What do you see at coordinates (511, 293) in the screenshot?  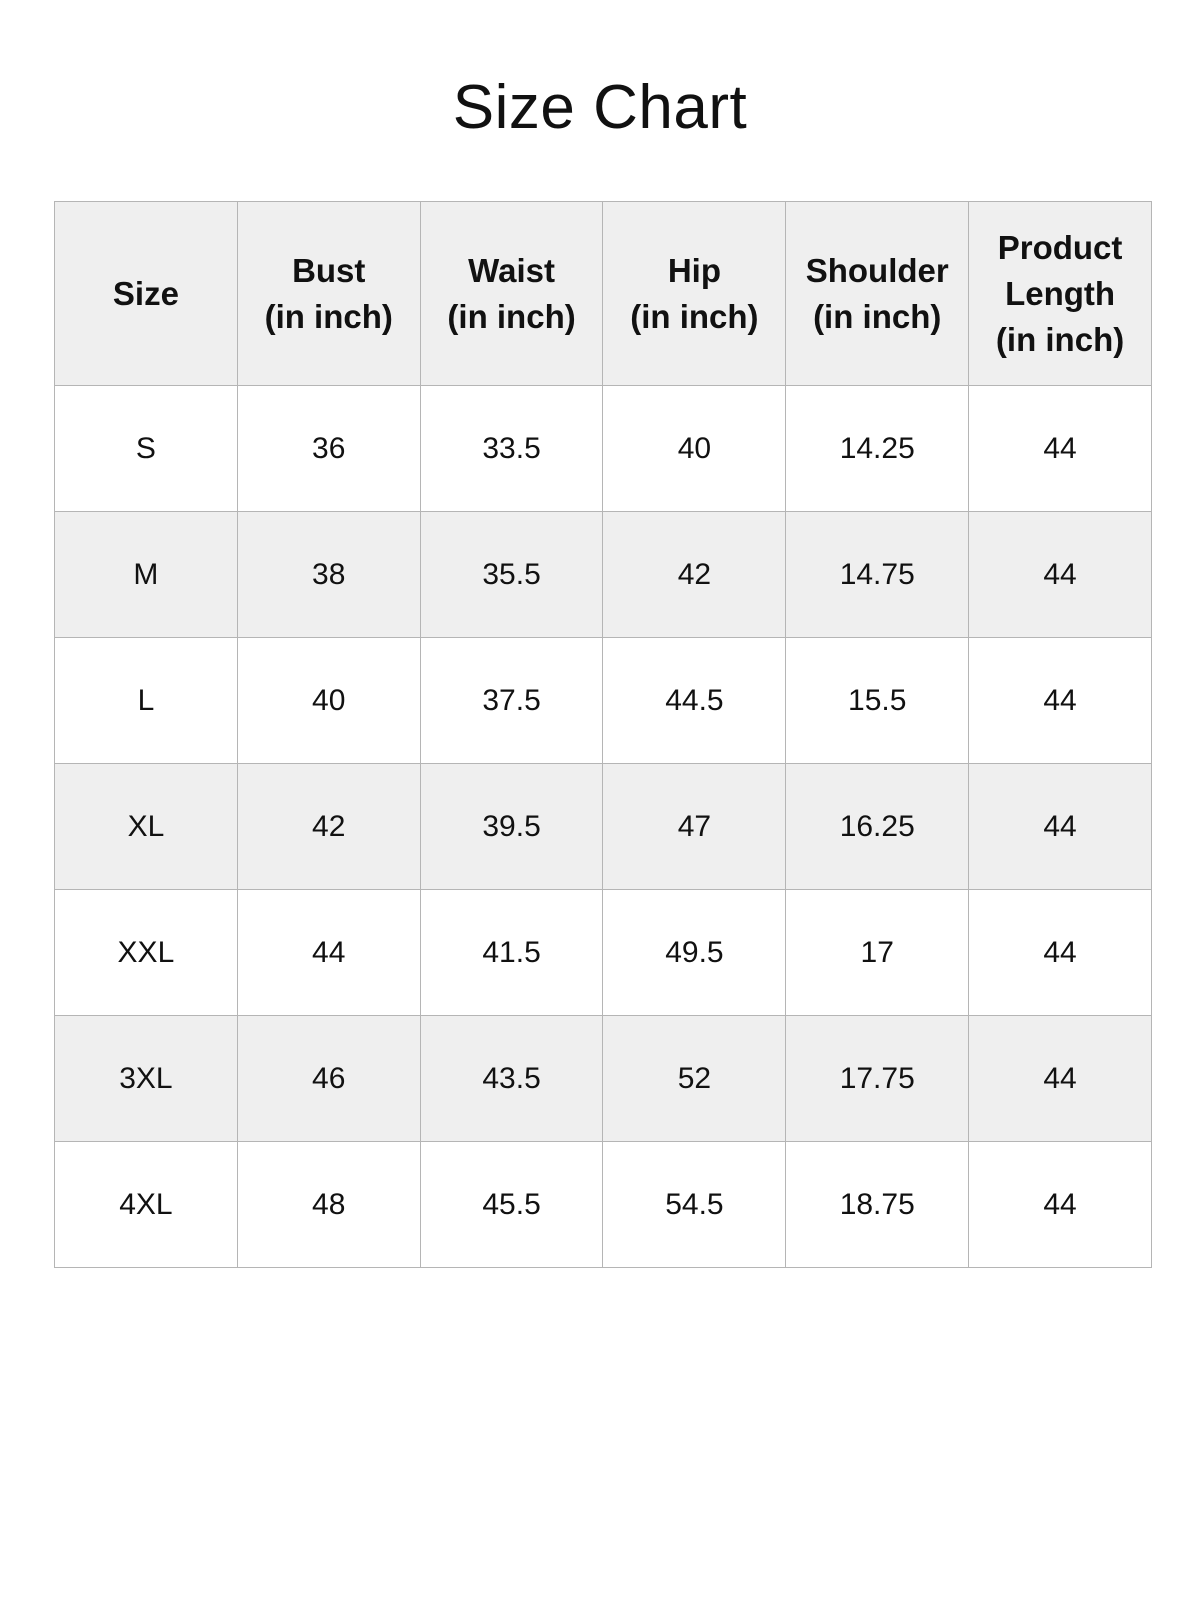 I see `column-header: Waist (in inch)` at bounding box center [511, 293].